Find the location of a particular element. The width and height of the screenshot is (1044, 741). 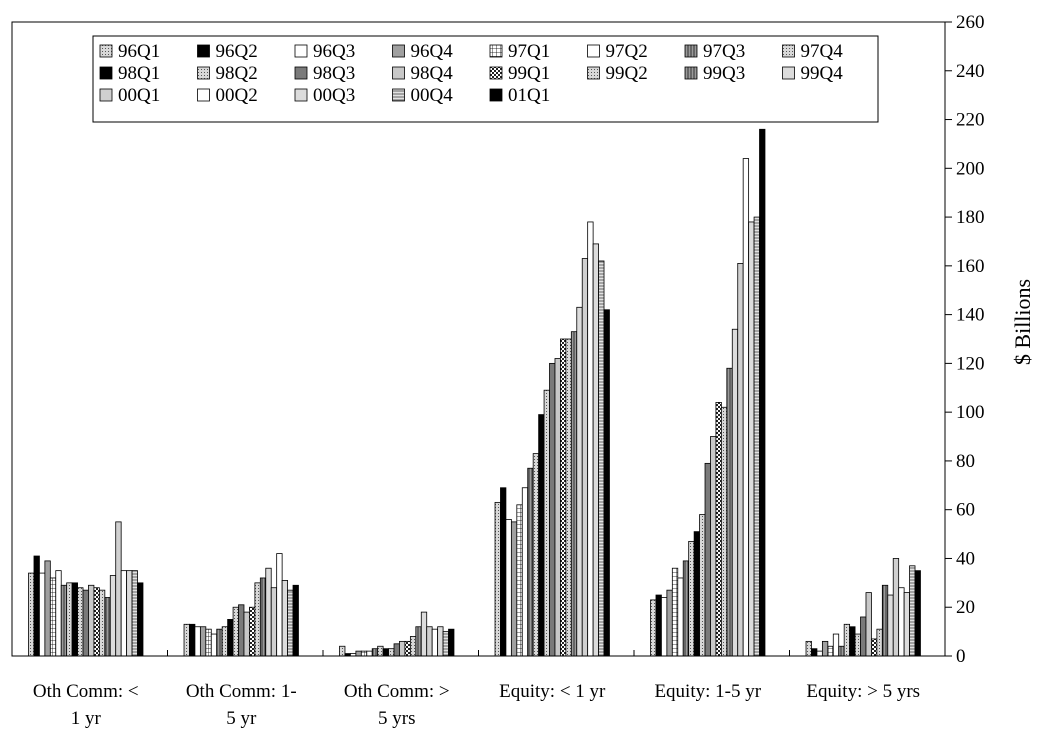

bar-96Q2-cat4 is located at coordinates (658, 625).